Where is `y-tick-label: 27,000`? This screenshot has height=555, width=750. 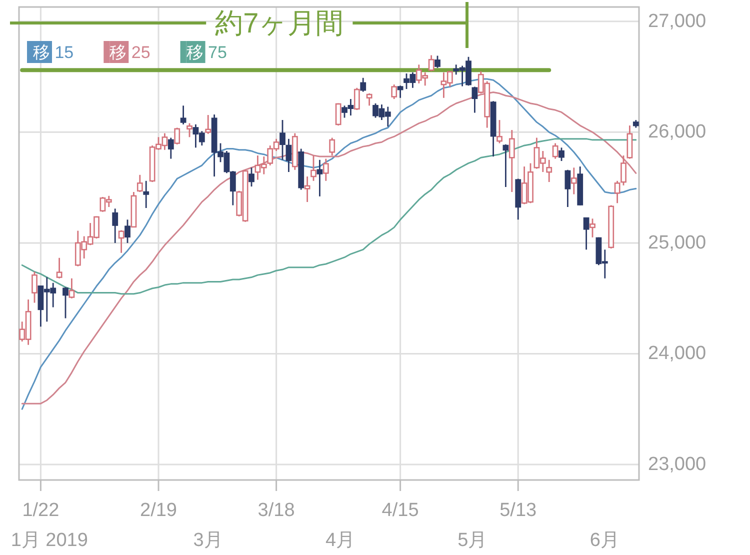
y-tick-label: 27,000 is located at coordinates (677, 21).